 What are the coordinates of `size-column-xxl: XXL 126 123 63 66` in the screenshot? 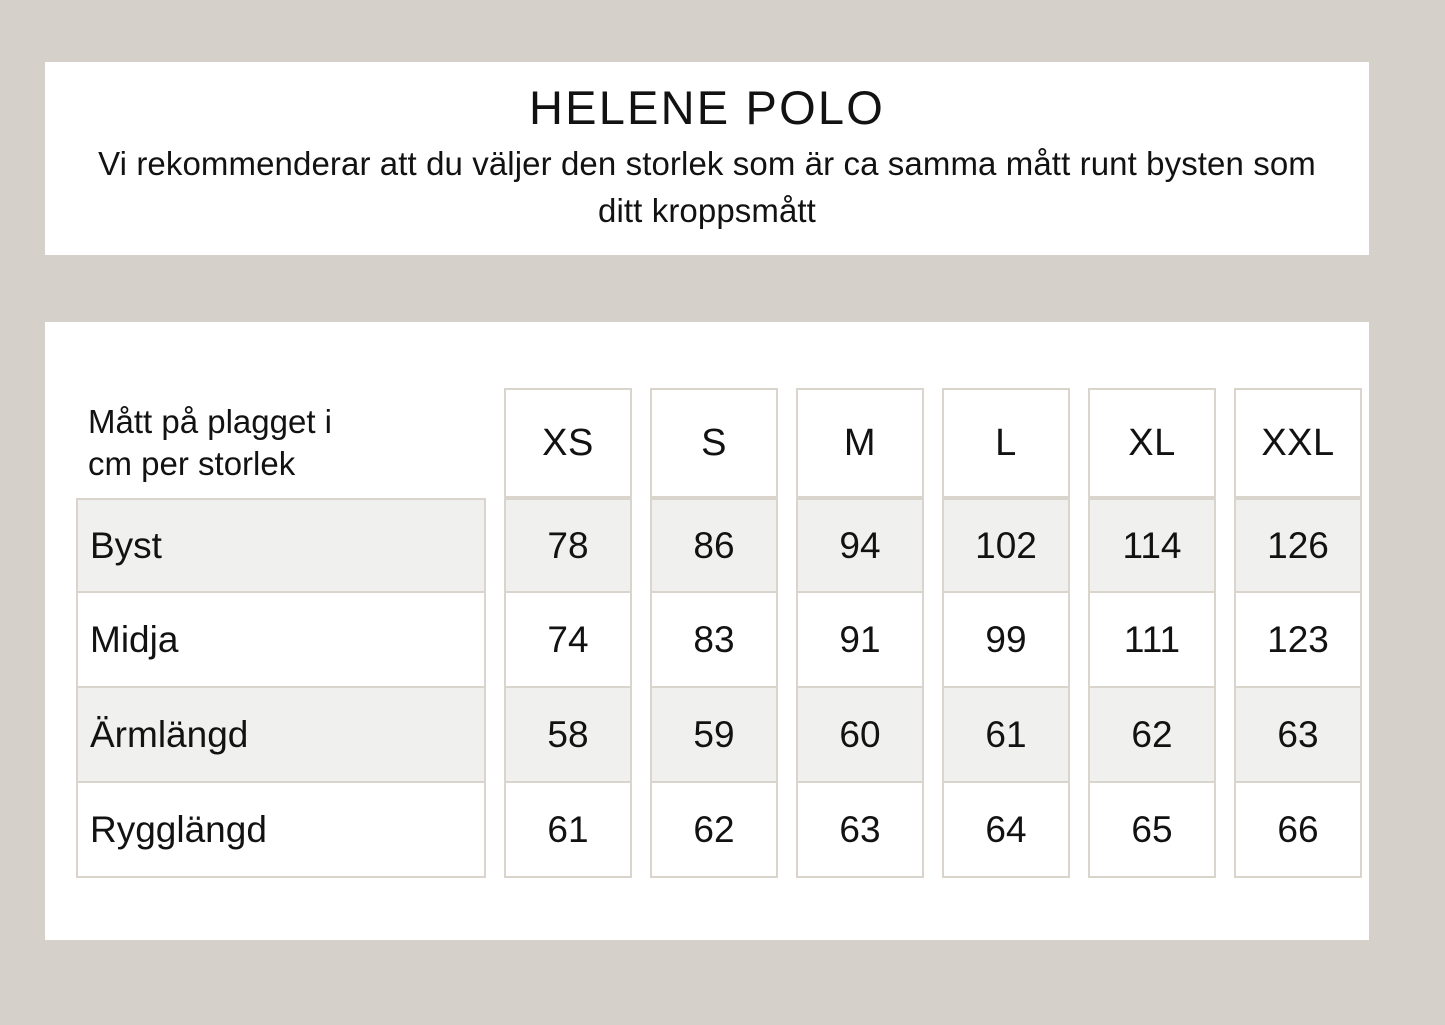 It's located at (1298, 633).